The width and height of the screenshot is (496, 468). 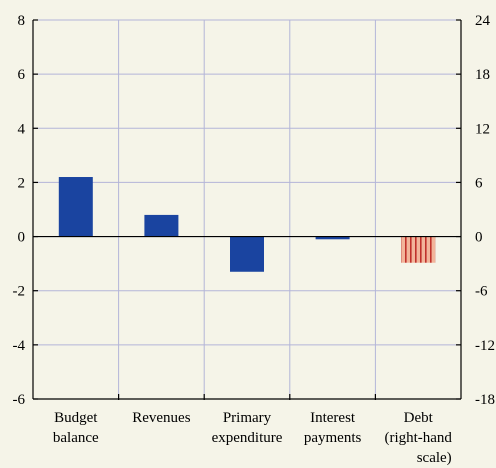 I want to click on category-label-1: Revenues, so click(x=161, y=418).